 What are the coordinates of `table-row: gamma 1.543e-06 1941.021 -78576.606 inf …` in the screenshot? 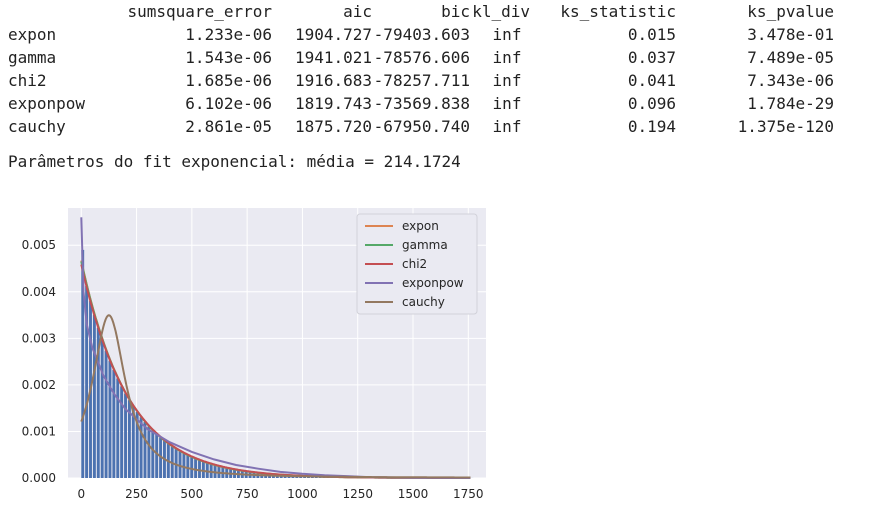 It's located at (421, 57).